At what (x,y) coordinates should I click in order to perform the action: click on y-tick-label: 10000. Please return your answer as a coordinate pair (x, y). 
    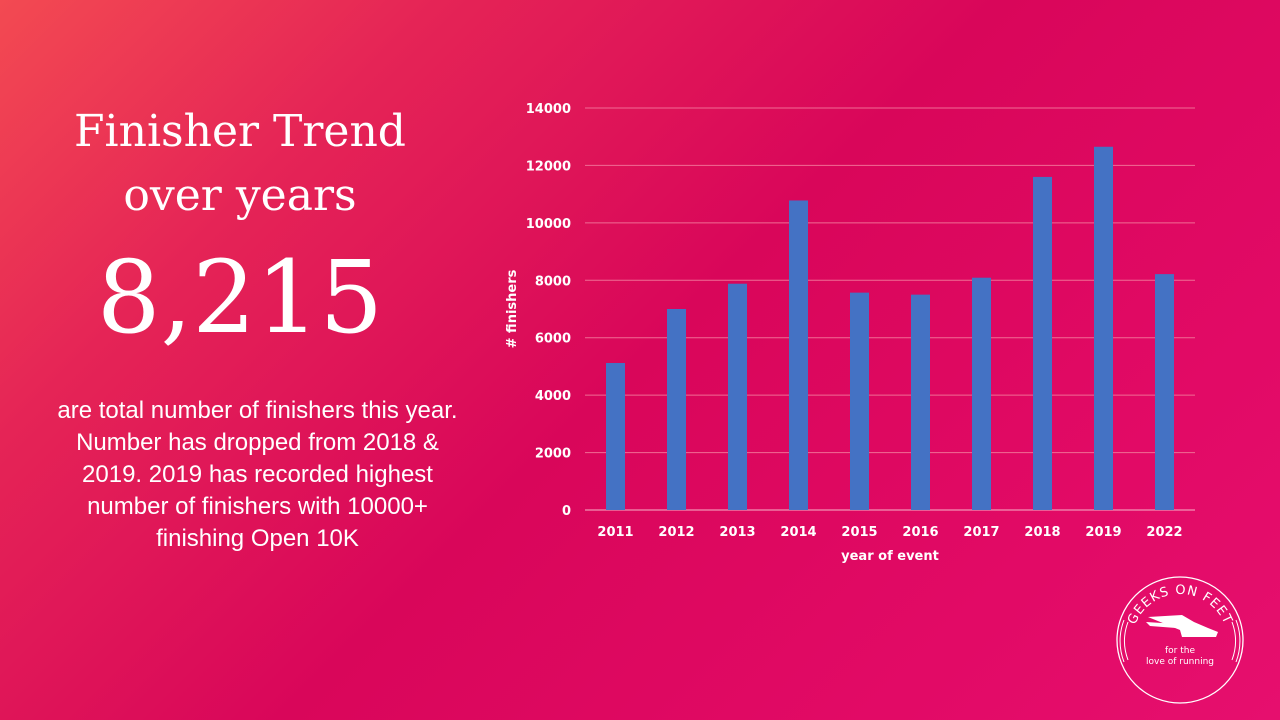
    Looking at the image, I should click on (548, 224).